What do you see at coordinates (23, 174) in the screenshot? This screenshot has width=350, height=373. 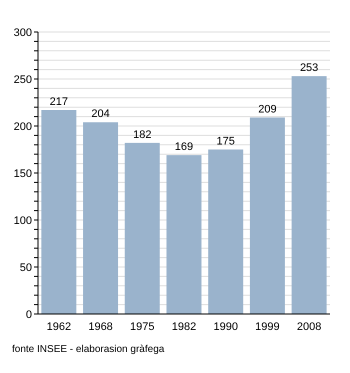 I see `y-tick-label: 150` at bounding box center [23, 174].